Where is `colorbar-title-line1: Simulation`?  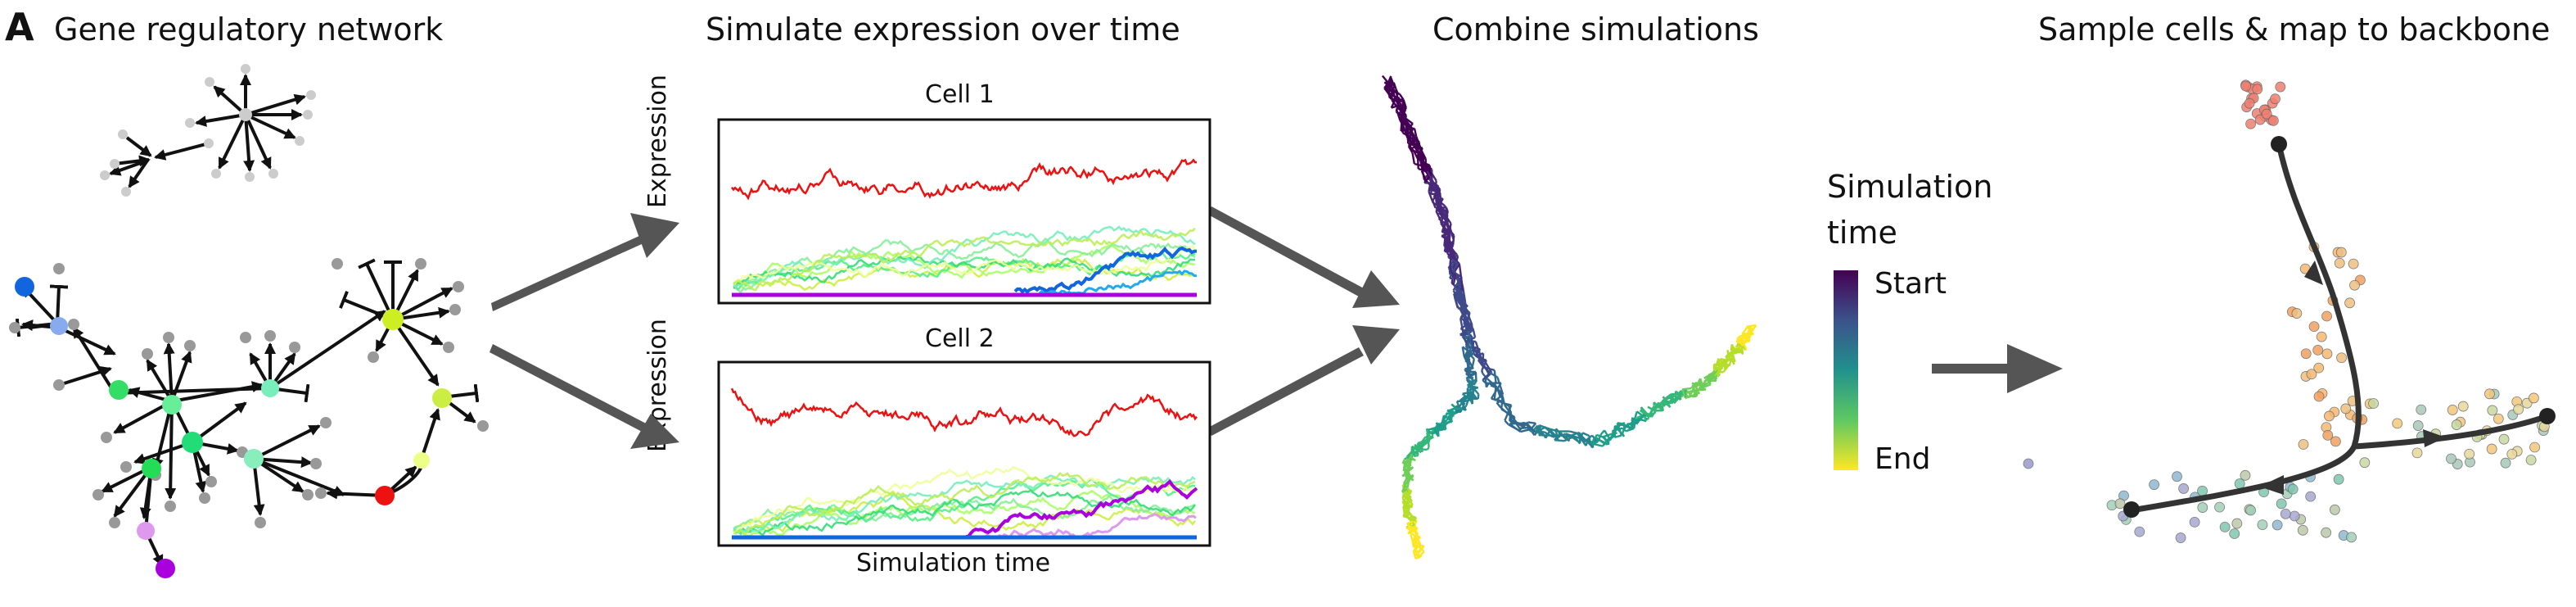
colorbar-title-line1: Simulation is located at coordinates (1910, 187).